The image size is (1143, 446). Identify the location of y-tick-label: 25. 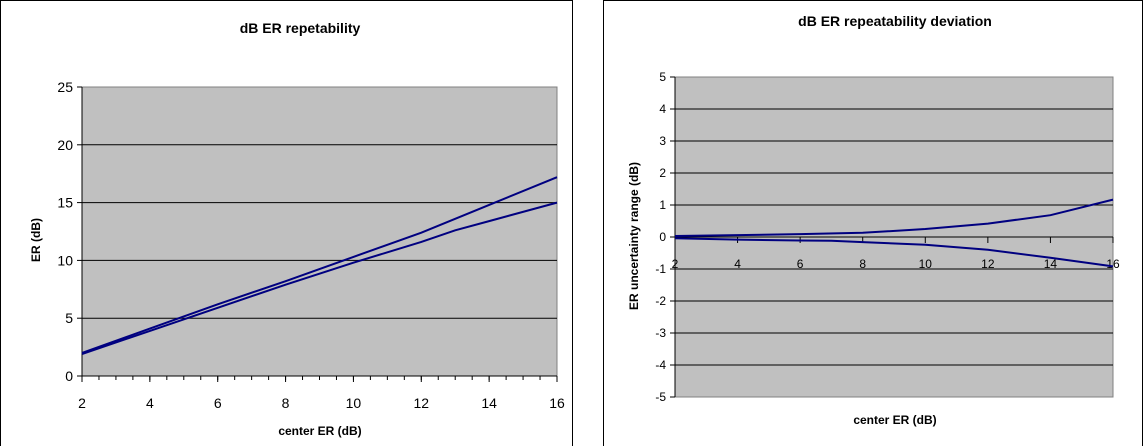
(65, 87).